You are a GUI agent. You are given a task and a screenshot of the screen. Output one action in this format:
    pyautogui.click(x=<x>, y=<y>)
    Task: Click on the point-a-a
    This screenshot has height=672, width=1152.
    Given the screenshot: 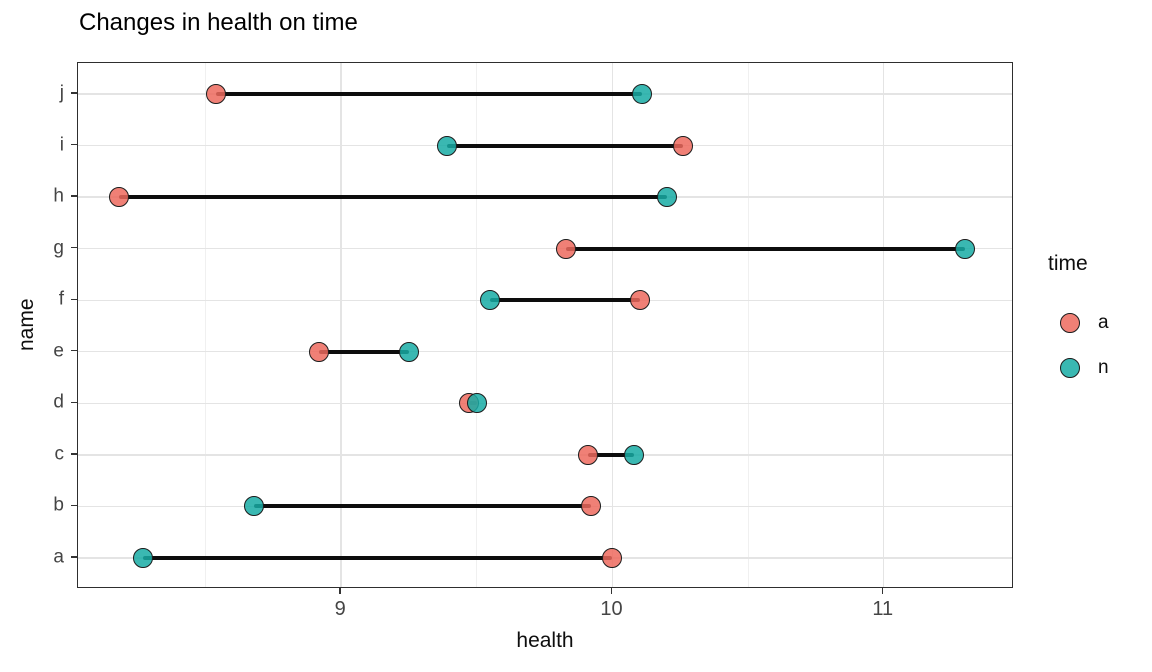 What is the action you would take?
    pyautogui.click(x=612, y=558)
    